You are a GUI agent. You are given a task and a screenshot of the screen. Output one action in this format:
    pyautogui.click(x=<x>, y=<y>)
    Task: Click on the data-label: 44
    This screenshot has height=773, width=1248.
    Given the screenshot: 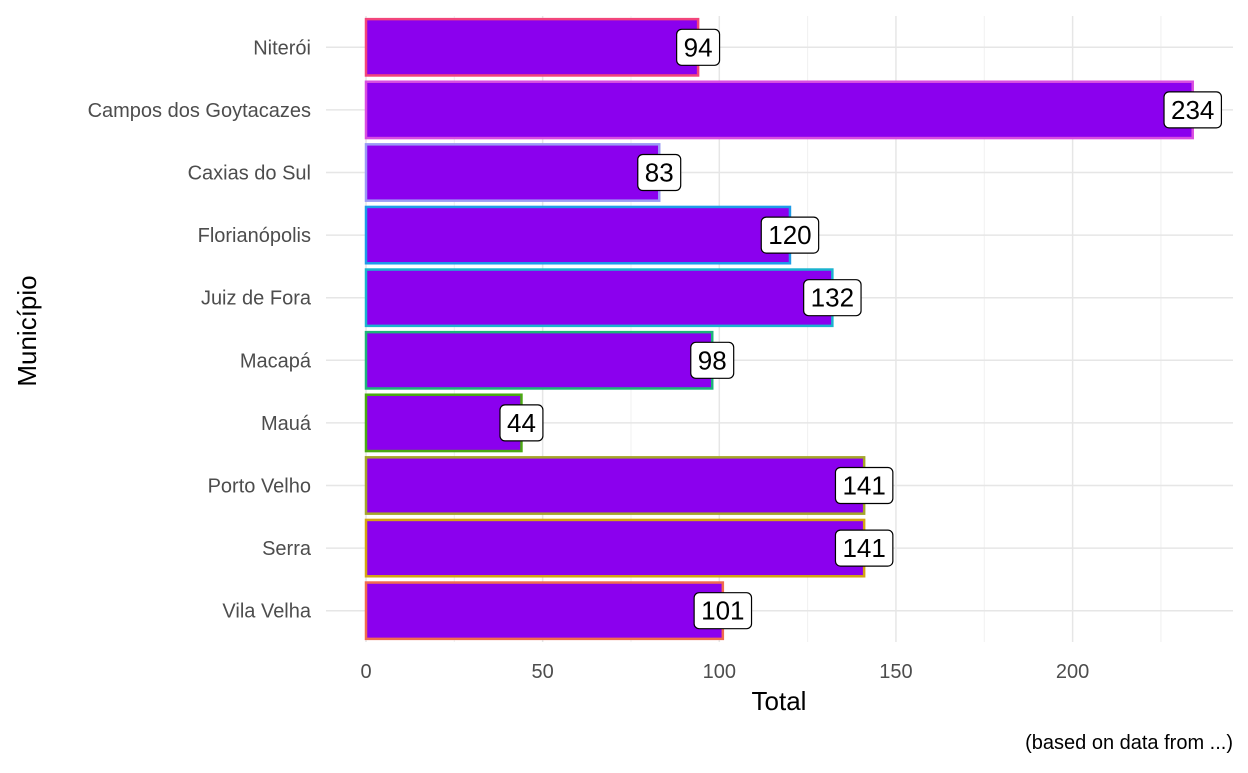 What is the action you would take?
    pyautogui.click(x=521, y=423)
    